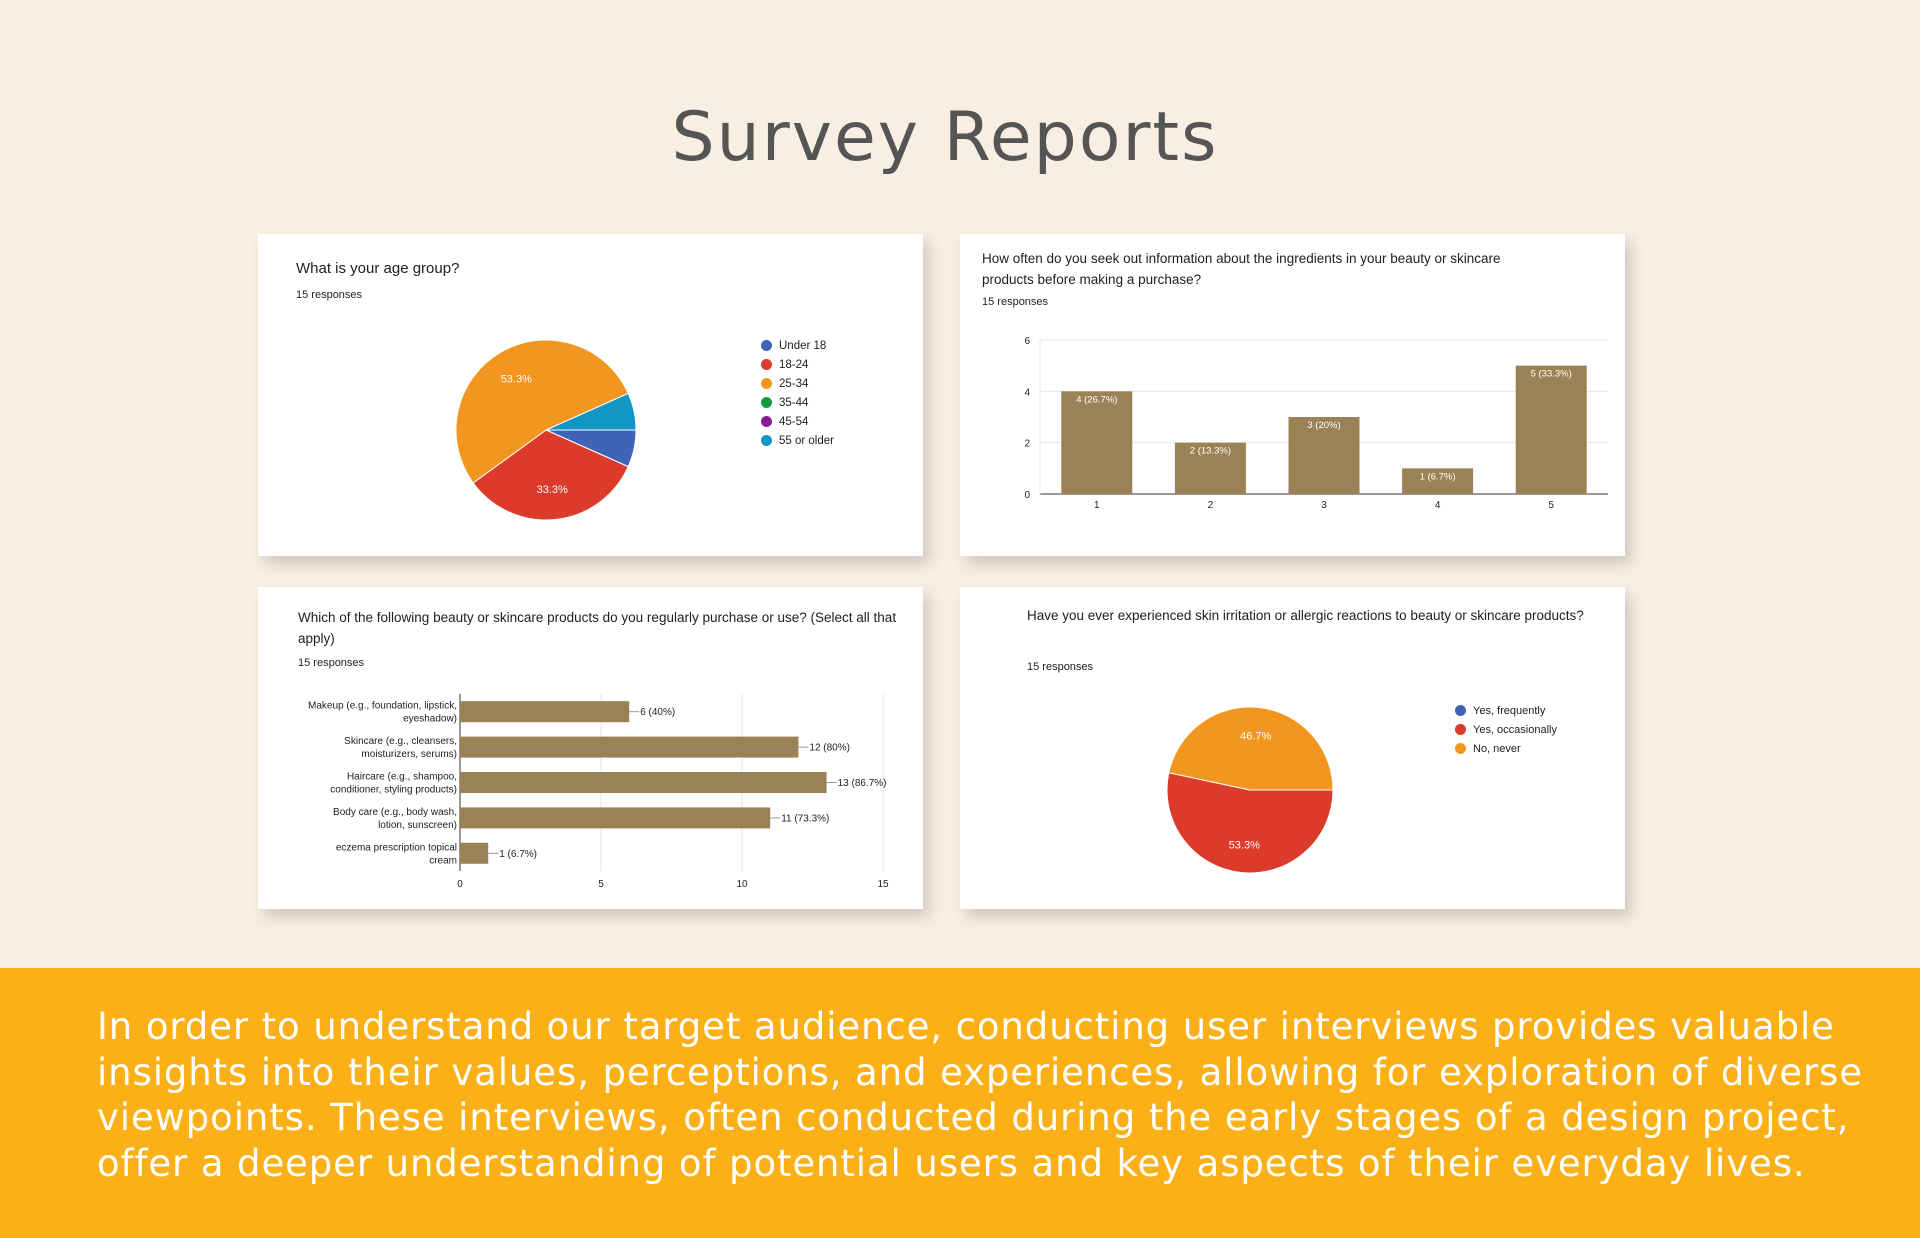 The image size is (1920, 1238). What do you see at coordinates (945, 137) in the screenshot?
I see `page-title: Survey Reports` at bounding box center [945, 137].